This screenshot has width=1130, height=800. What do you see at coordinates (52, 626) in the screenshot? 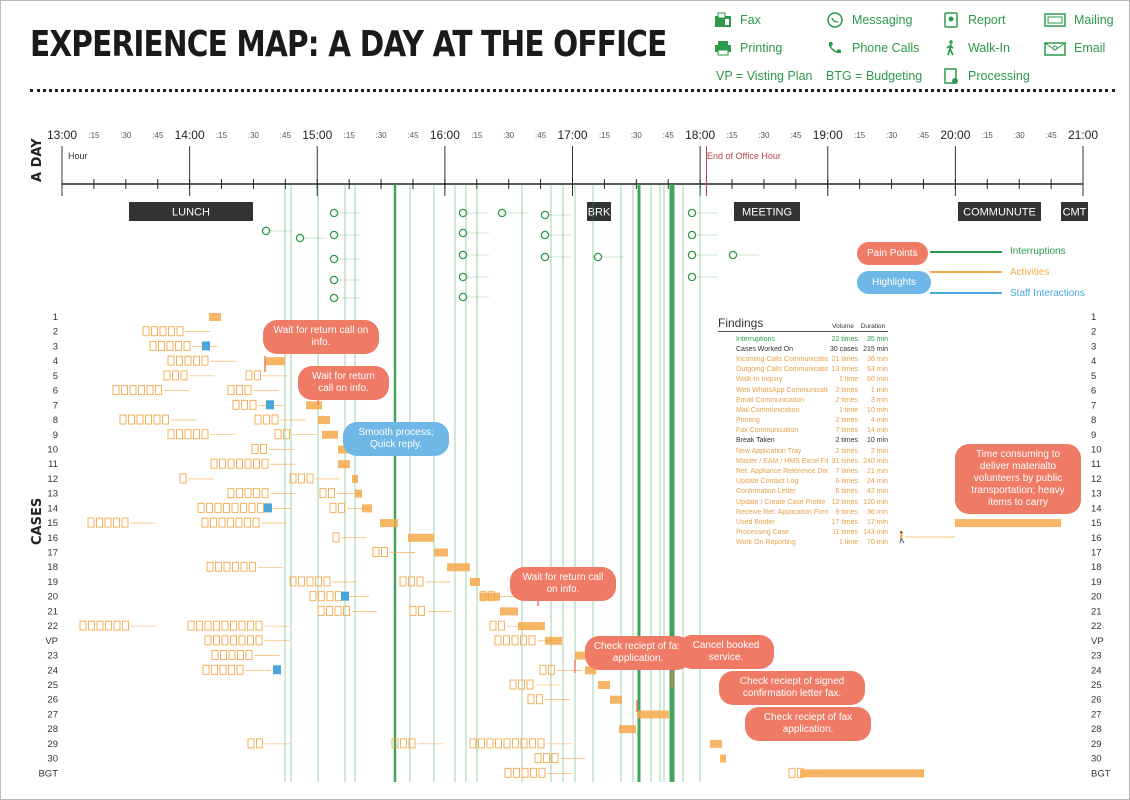
I see `case-label-left: 22` at bounding box center [52, 626].